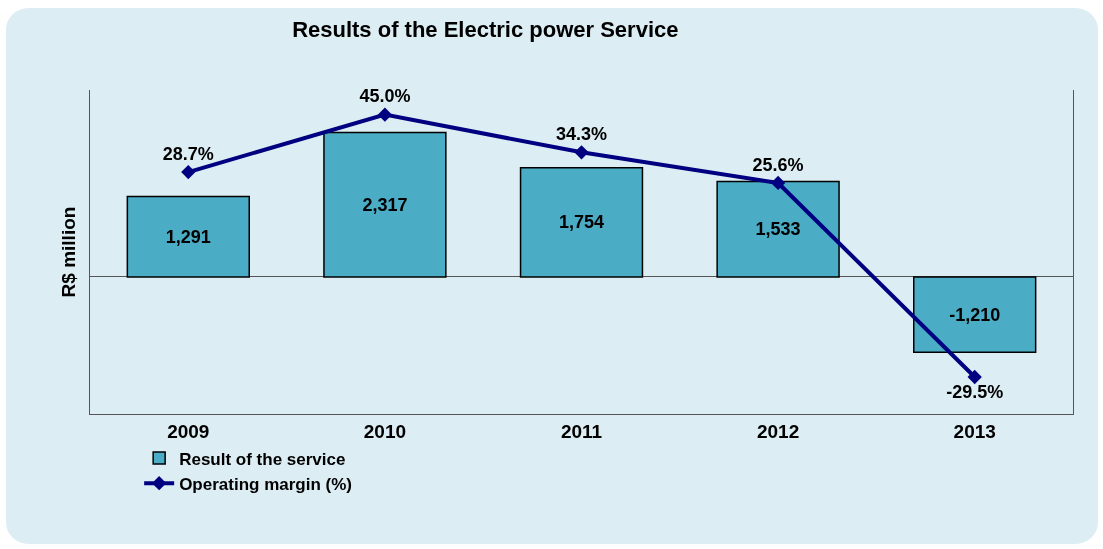  Describe the element at coordinates (778, 431) in the screenshot. I see `x-tick-label: 2012` at that location.